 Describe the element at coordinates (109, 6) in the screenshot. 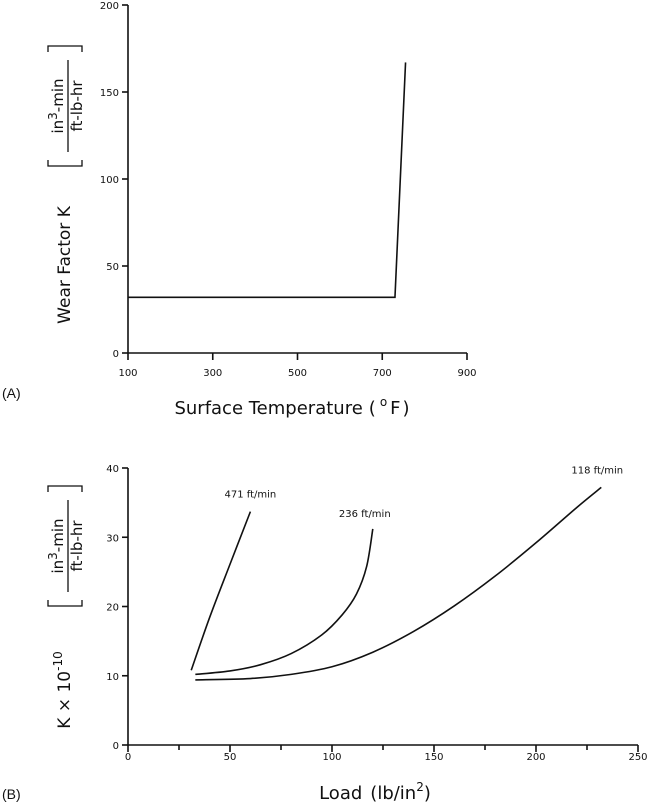

I see `panel-a-y-tick-label: 200` at that location.